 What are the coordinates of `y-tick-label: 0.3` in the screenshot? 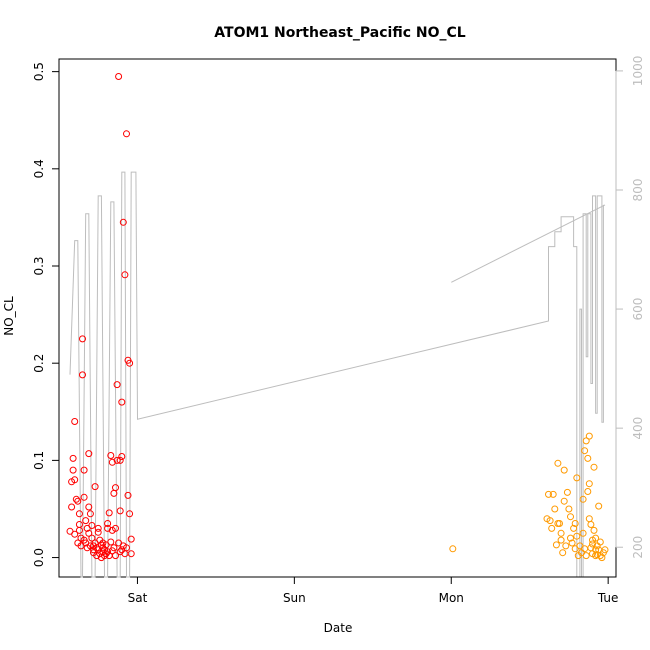 It's located at (39, 265).